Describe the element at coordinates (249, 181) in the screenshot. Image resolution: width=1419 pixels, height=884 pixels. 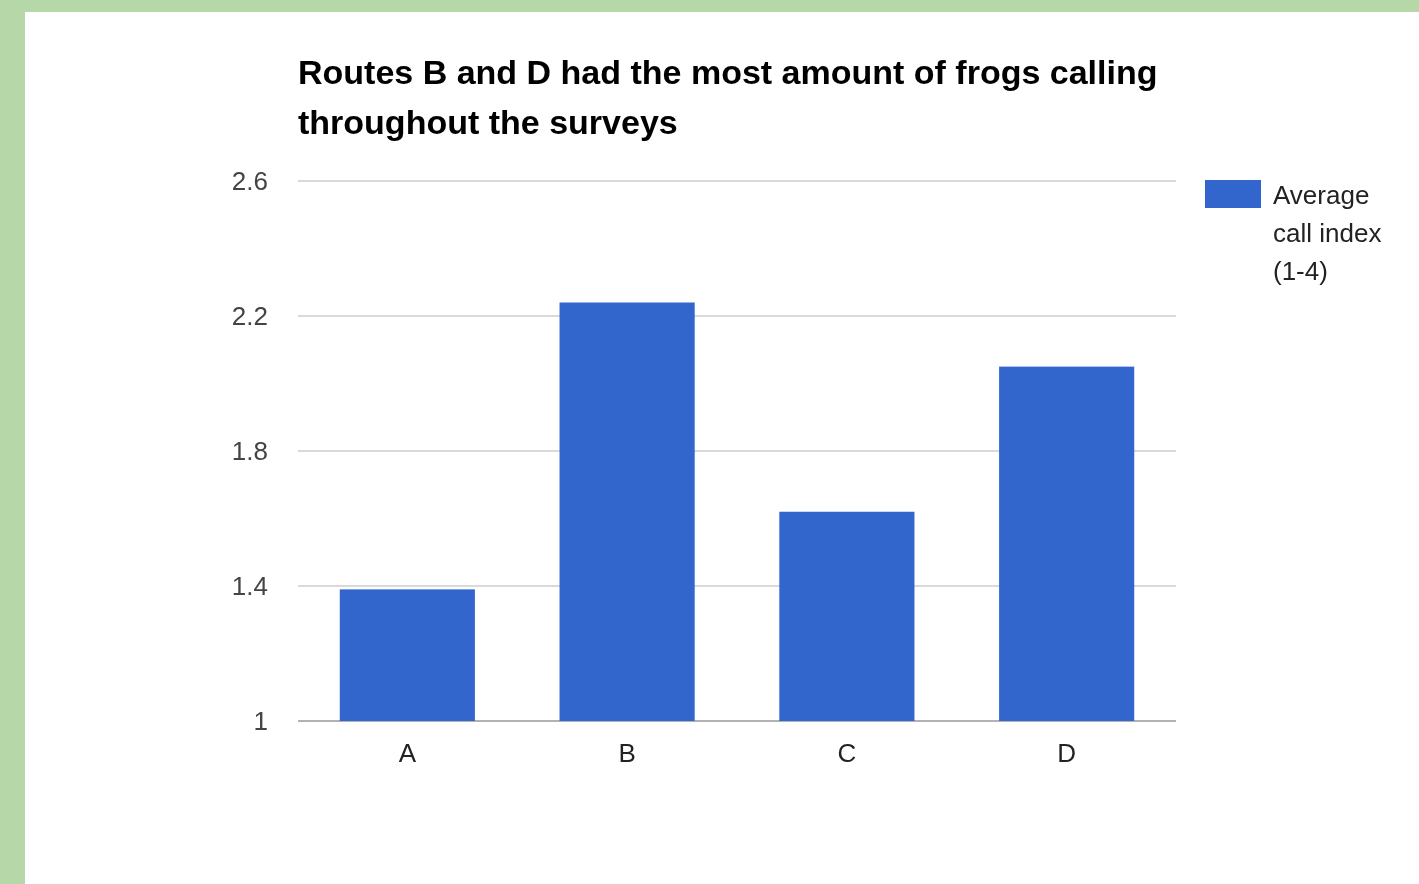
I see `y-tick-label: 2.6` at that location.